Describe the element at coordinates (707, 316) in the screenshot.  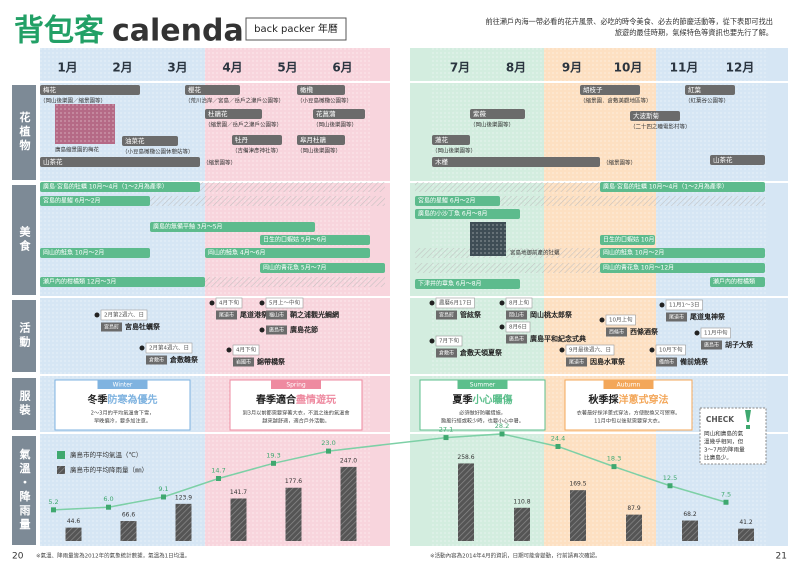
I see `event-name: 尾道鬼神祭` at that location.